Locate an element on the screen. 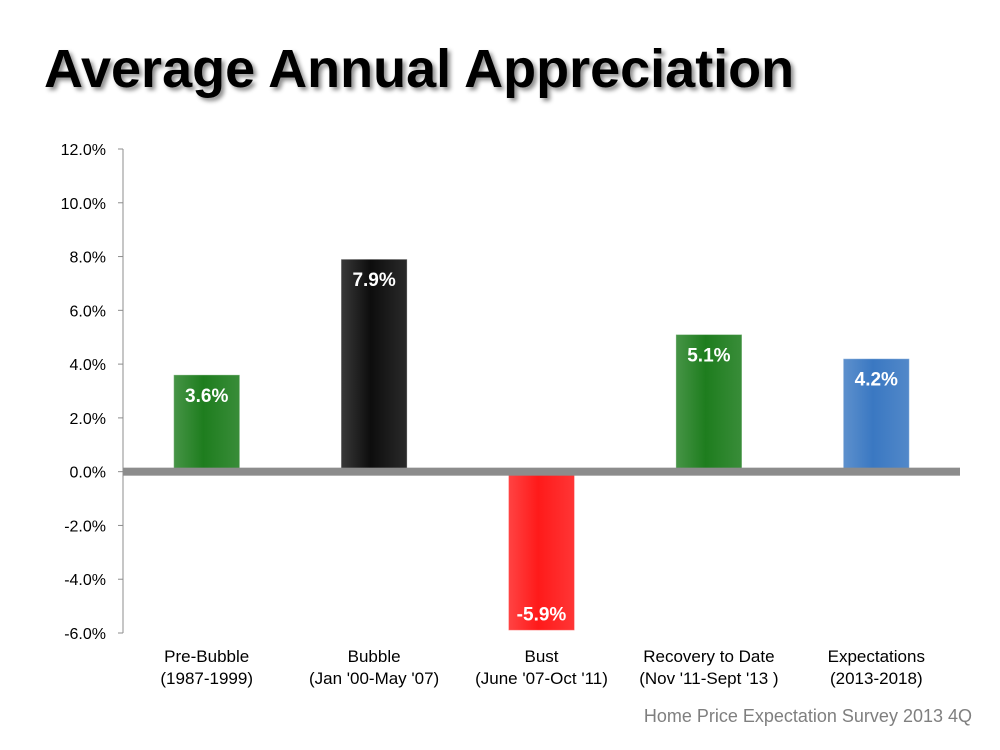 The image size is (1000, 750). y-tick-label: 8.0% is located at coordinates (88, 258).